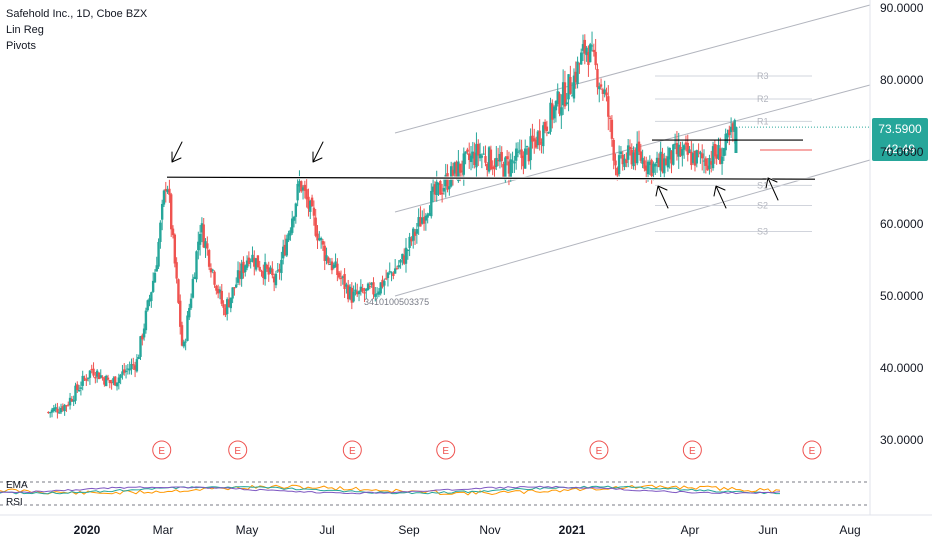  I want to click on pivot-label: R1, so click(763, 121).